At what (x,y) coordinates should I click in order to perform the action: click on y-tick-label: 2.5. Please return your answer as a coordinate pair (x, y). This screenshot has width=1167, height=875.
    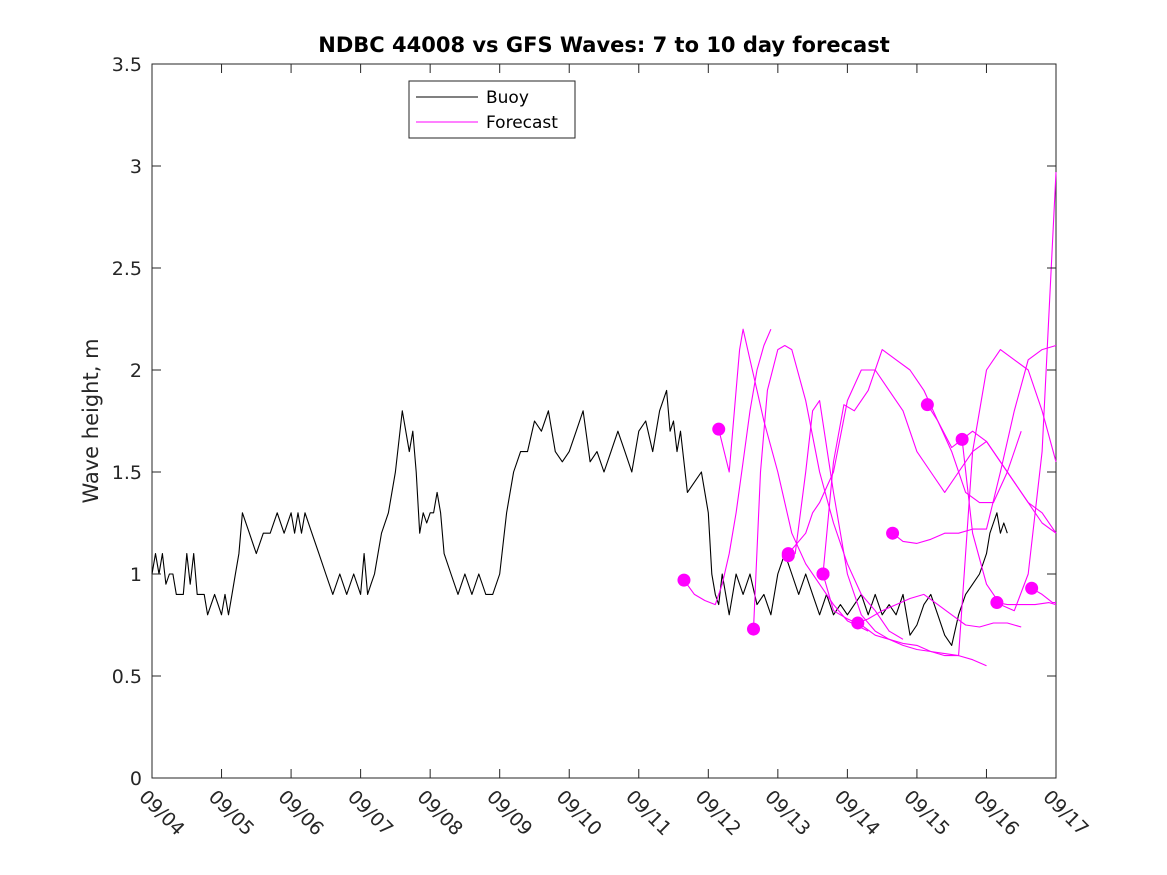
    Looking at the image, I should click on (127, 269).